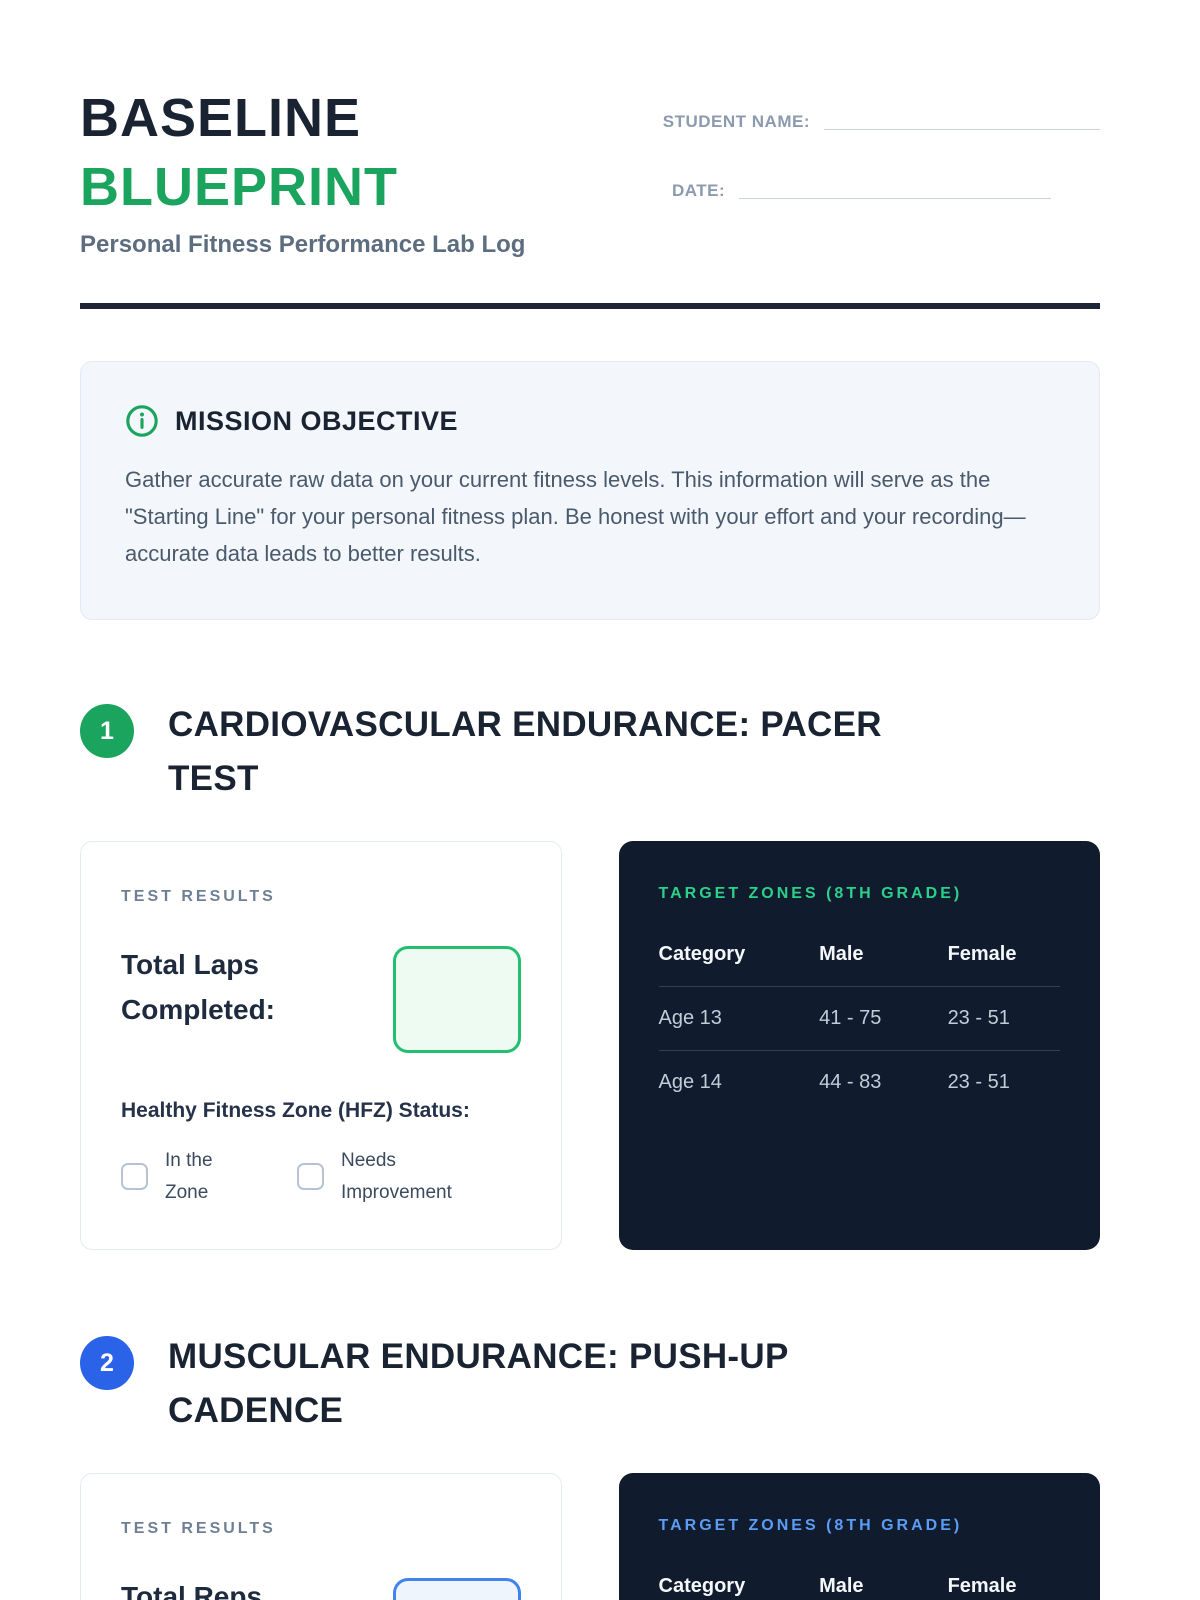 This screenshot has width=1200, height=1600. I want to click on needs-improvement-label: Needs Improvement, so click(396, 1176).